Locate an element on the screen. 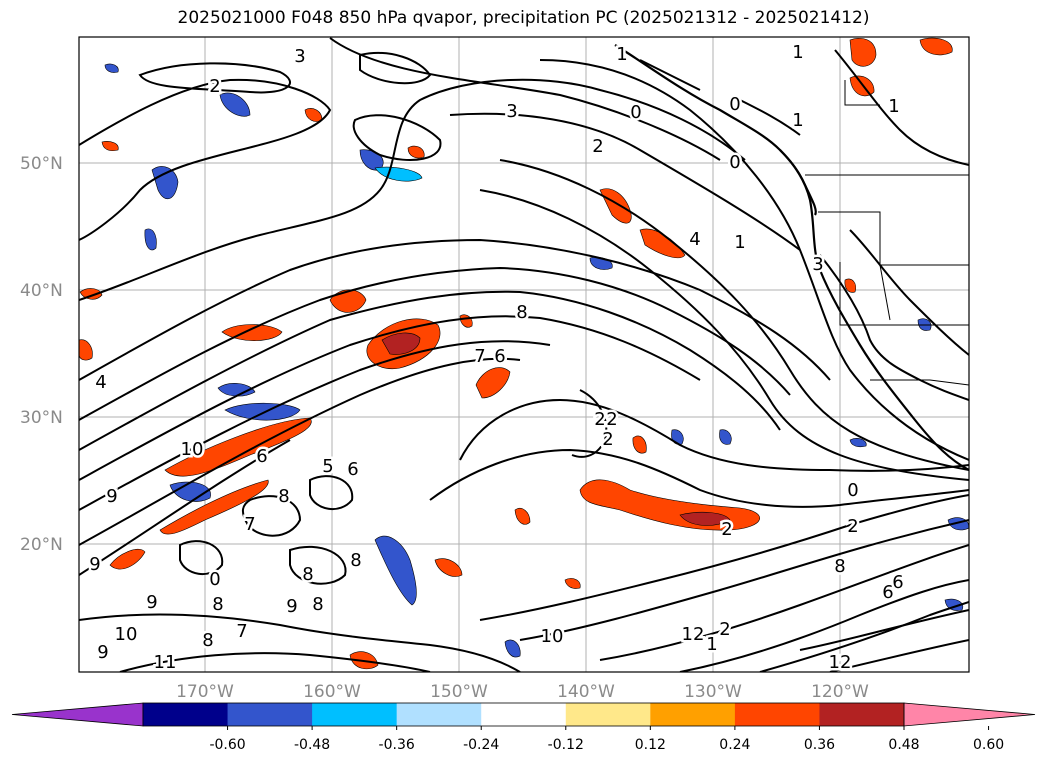 Image resolution: width=1047 pixels, height=765 pixels. contour-label-halo: 10 is located at coordinates (552, 636).